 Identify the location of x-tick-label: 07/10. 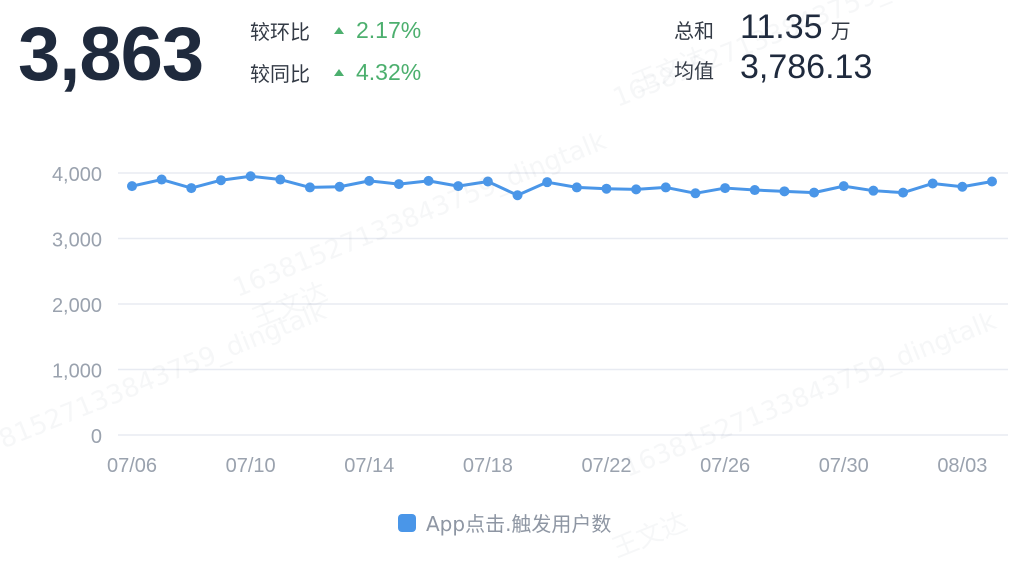
(251, 466).